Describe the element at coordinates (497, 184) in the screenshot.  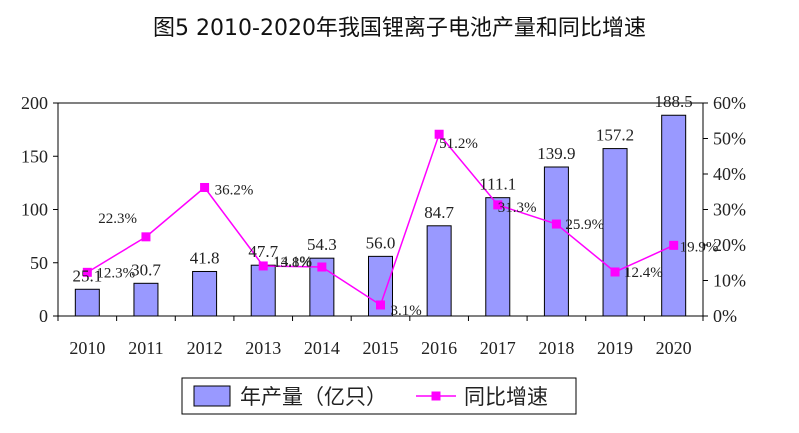
I see `bar-value-label: 111.1` at that location.